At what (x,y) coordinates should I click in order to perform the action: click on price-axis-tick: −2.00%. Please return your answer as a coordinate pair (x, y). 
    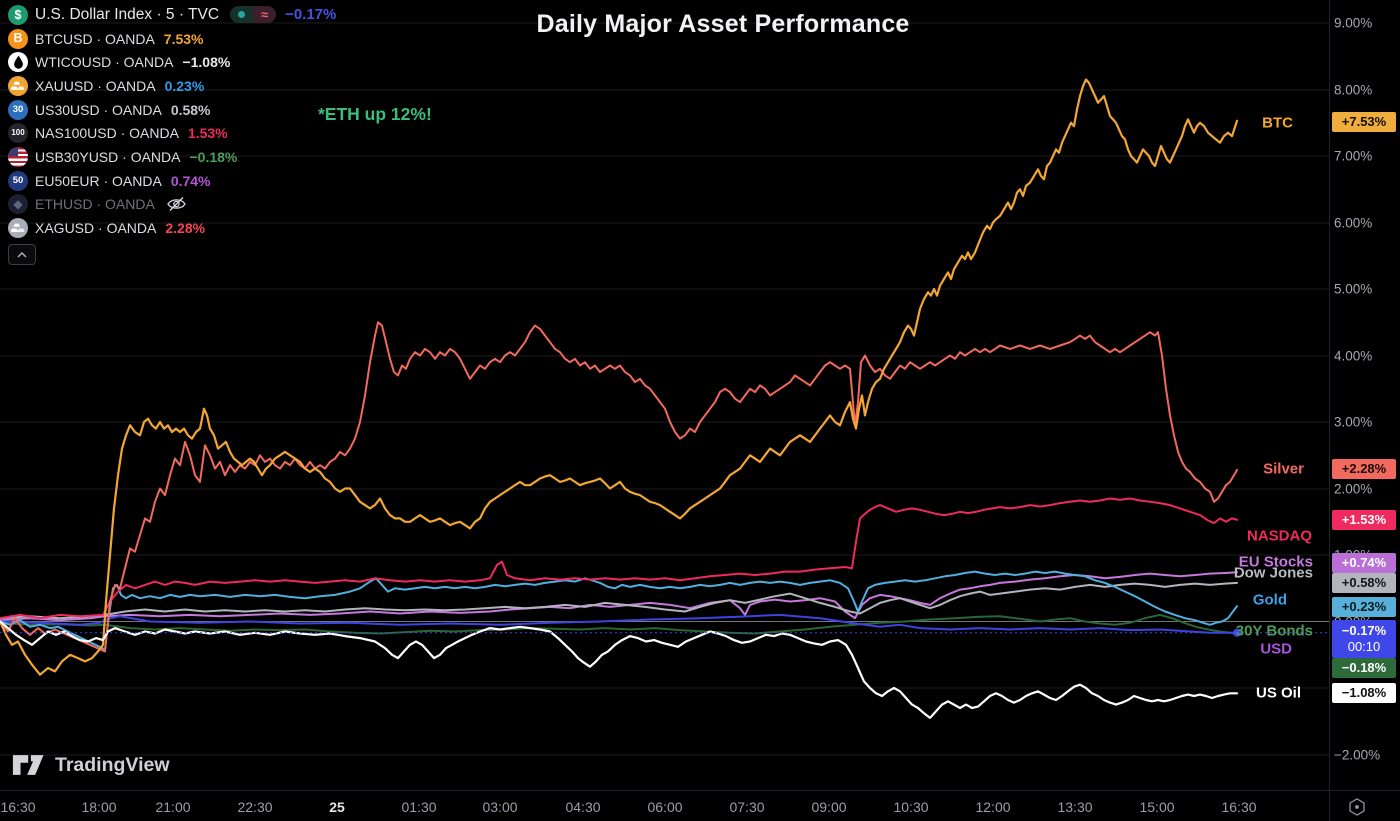
    Looking at the image, I should click on (1357, 755).